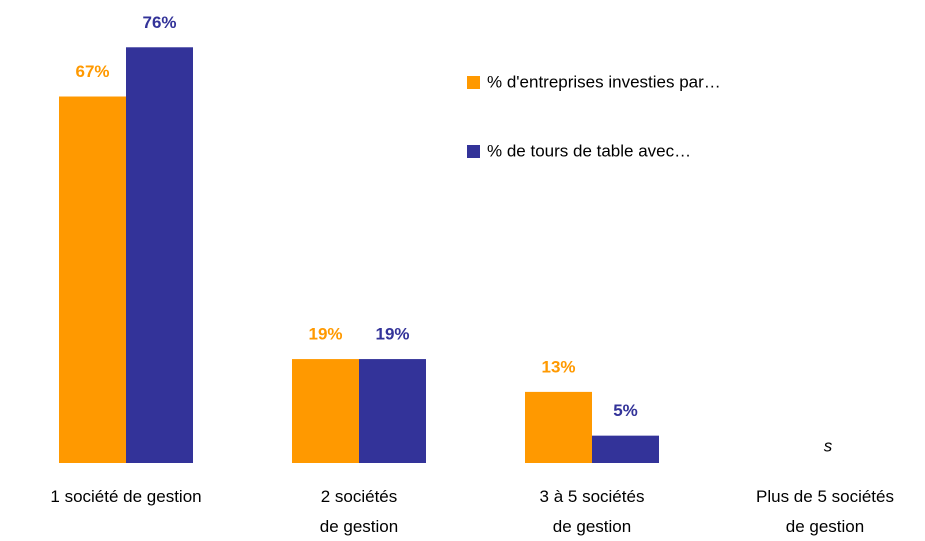 This screenshot has width=925, height=541. Describe the element at coordinates (828, 445) in the screenshot. I see `annotation: s` at that location.